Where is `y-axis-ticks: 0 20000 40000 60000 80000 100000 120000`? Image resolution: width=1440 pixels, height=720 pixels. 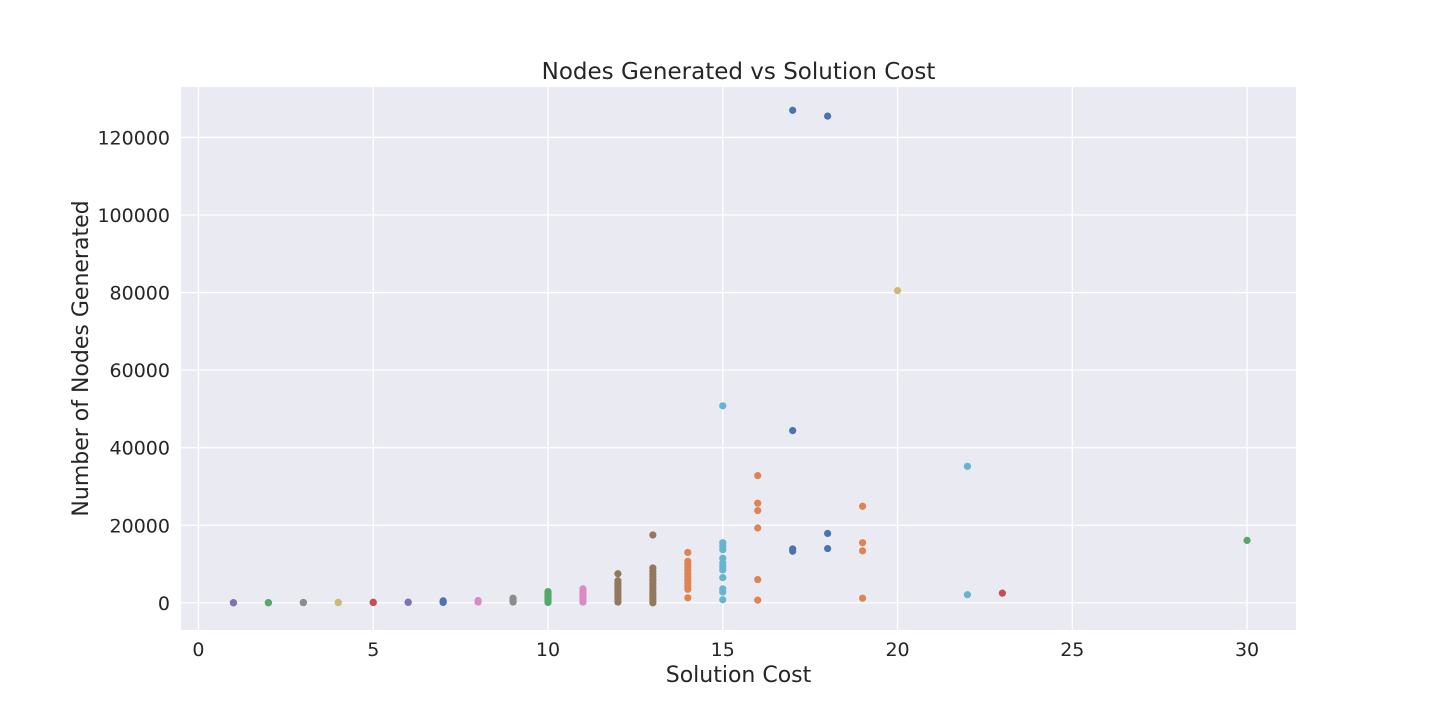
y-axis-ticks: 0 20000 40000 60000 80000 100000 120000 is located at coordinates (133, 370).